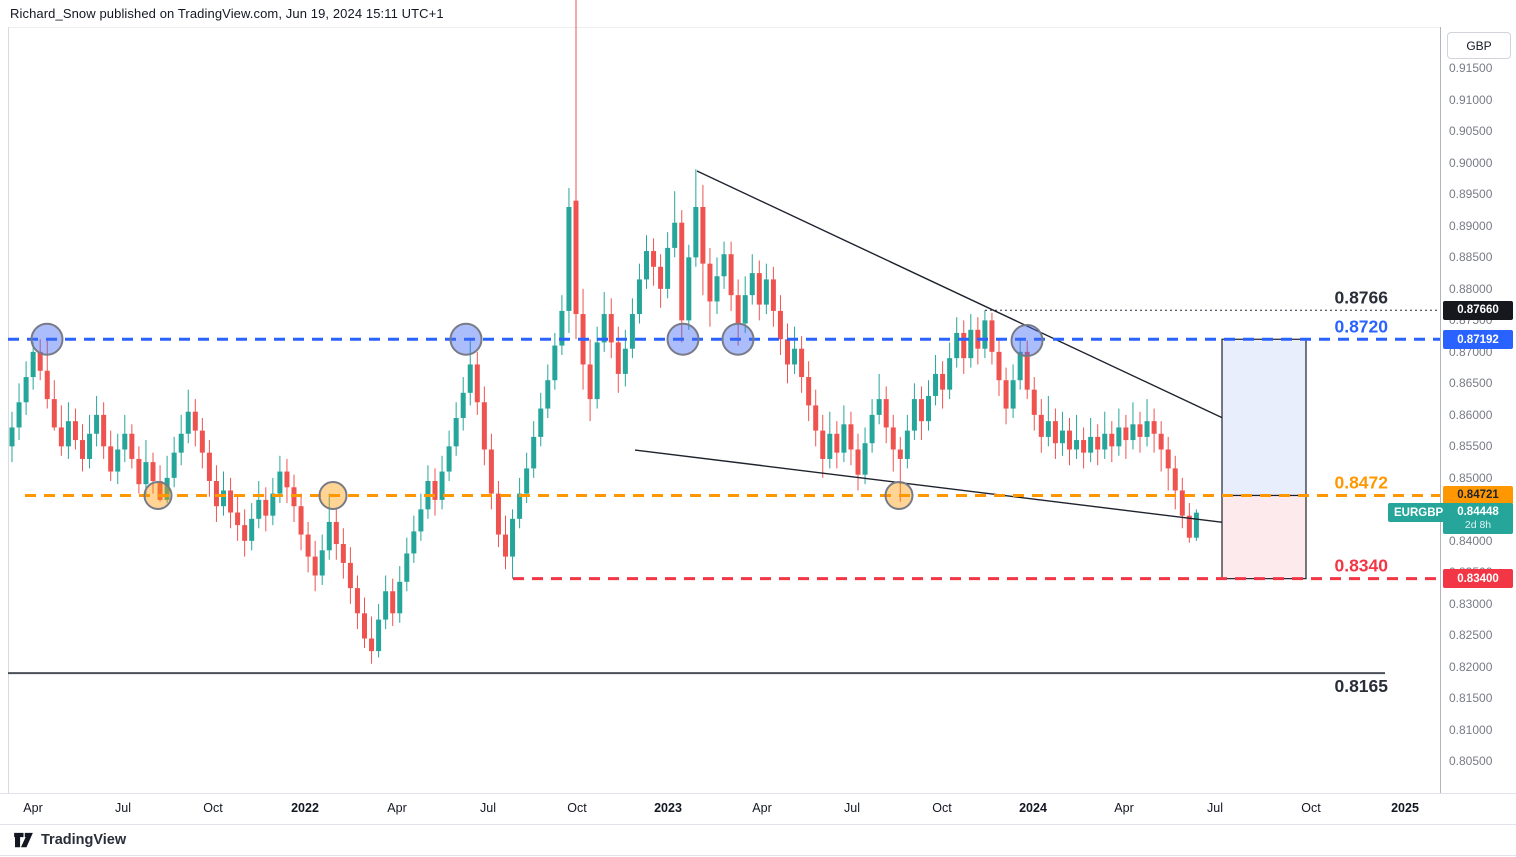 The image size is (1516, 857). Describe the element at coordinates (942, 808) in the screenshot. I see `time-axis-label: Oct` at that location.